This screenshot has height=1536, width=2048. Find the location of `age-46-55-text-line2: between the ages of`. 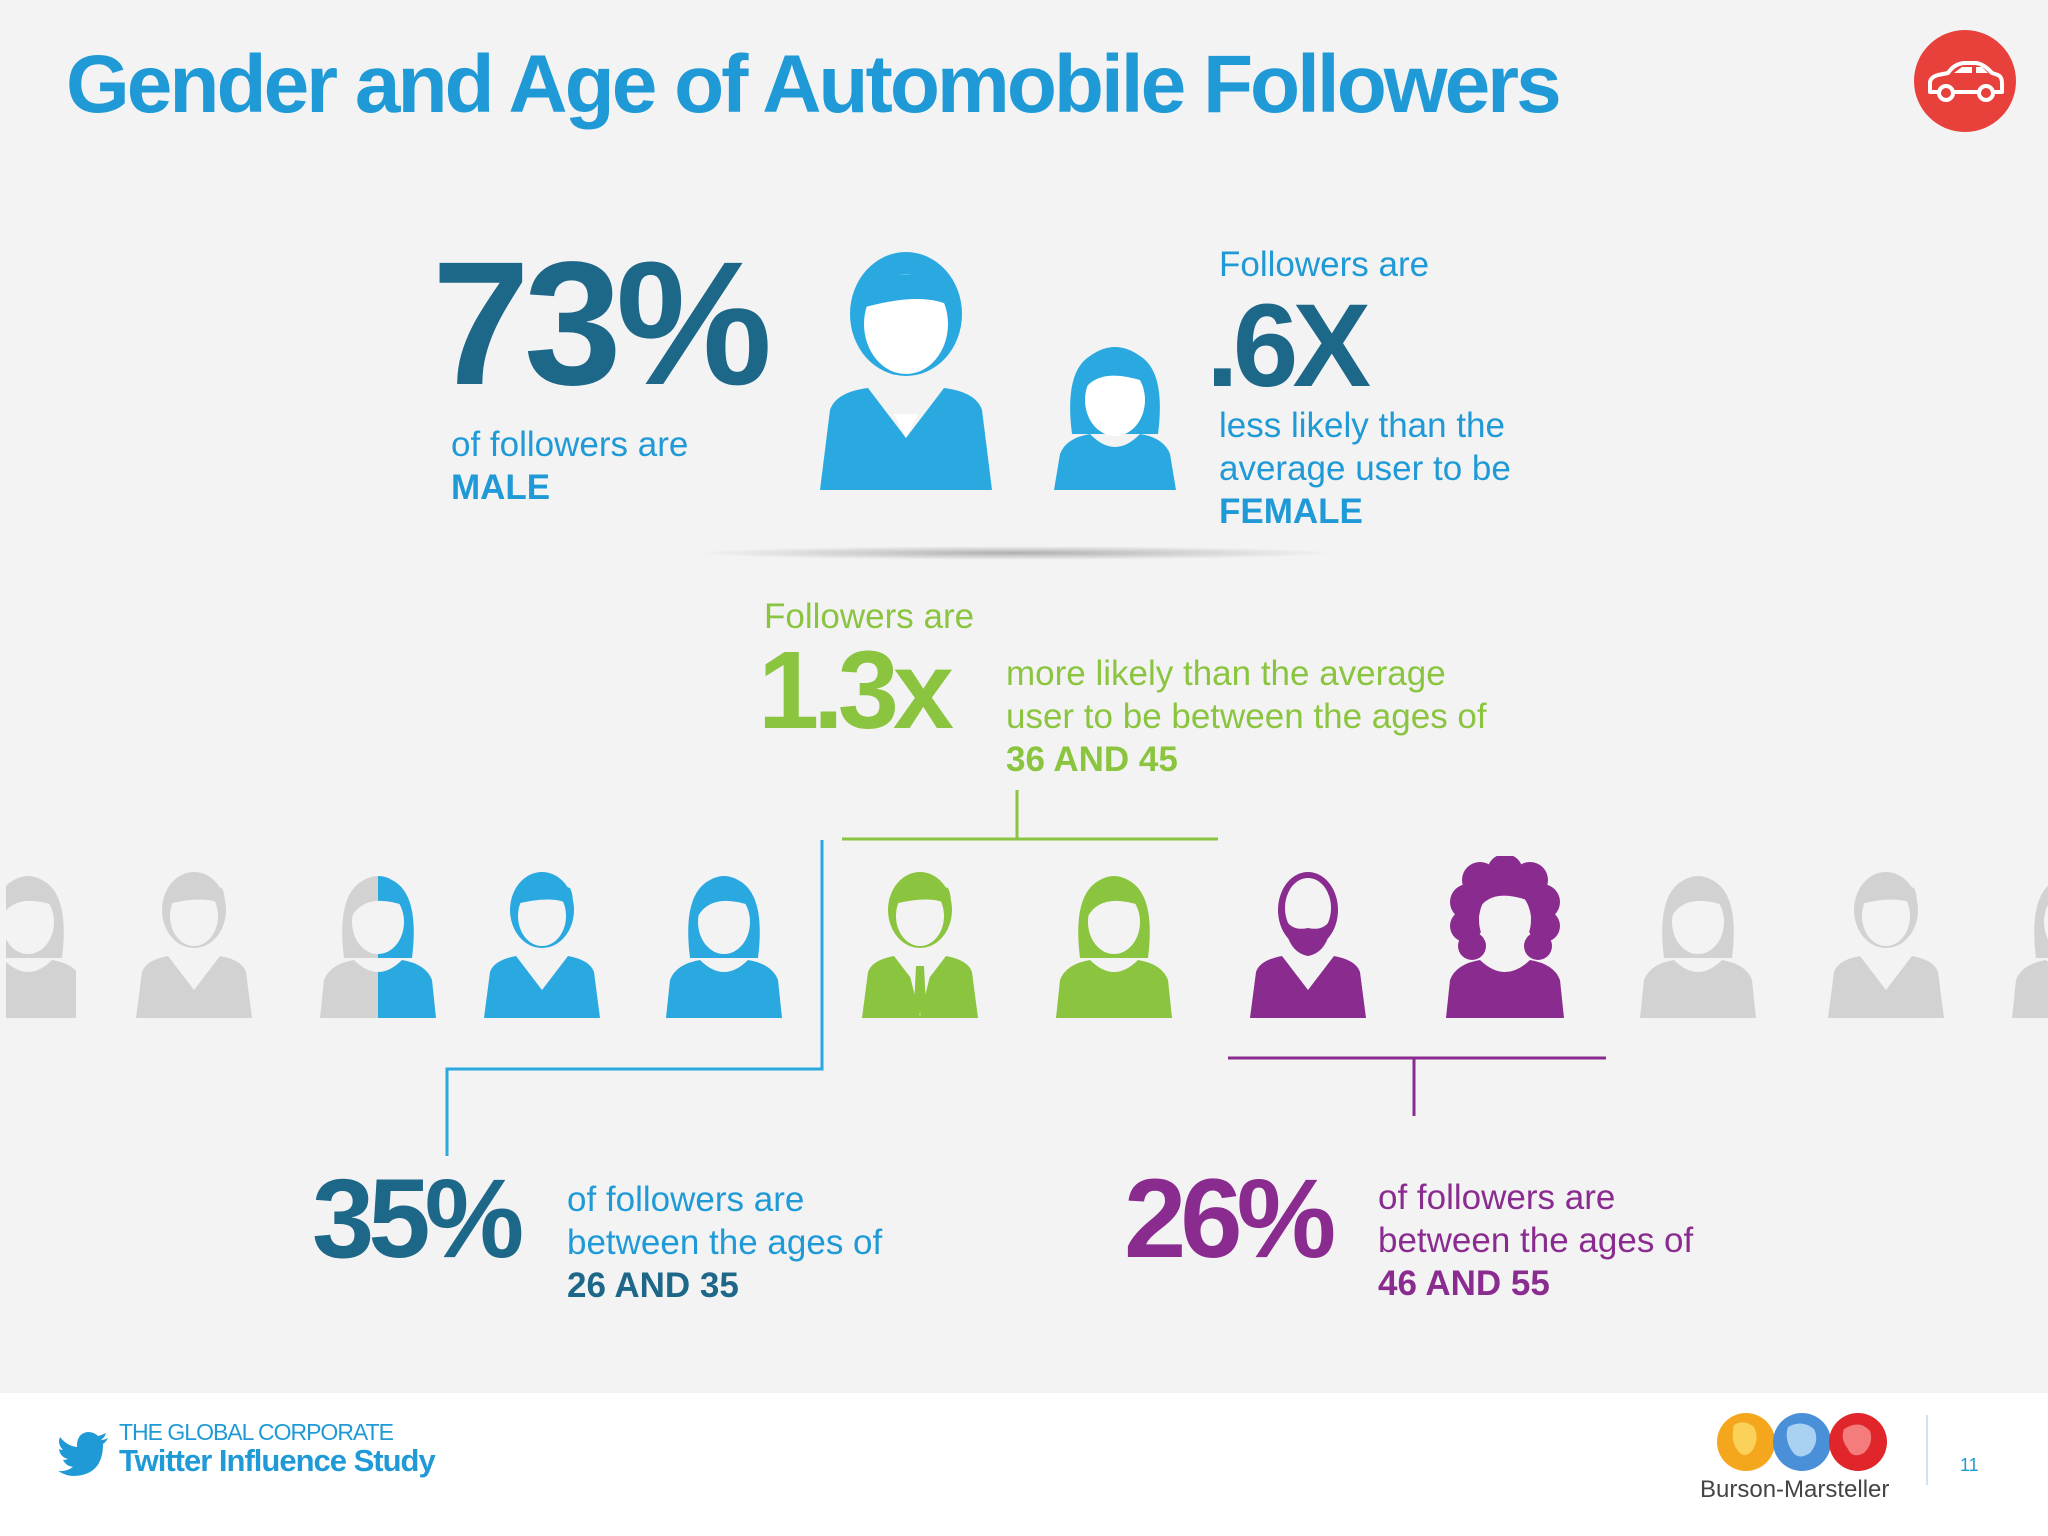

age-46-55-text-line2: between the ages of is located at coordinates (1536, 1240).